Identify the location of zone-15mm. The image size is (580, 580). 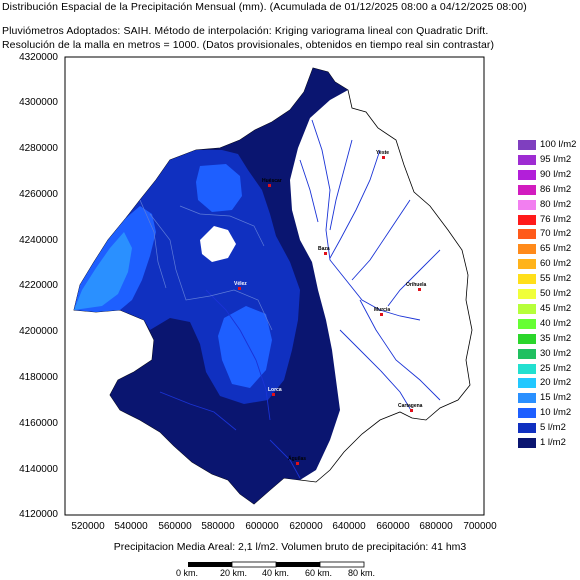
(103, 271).